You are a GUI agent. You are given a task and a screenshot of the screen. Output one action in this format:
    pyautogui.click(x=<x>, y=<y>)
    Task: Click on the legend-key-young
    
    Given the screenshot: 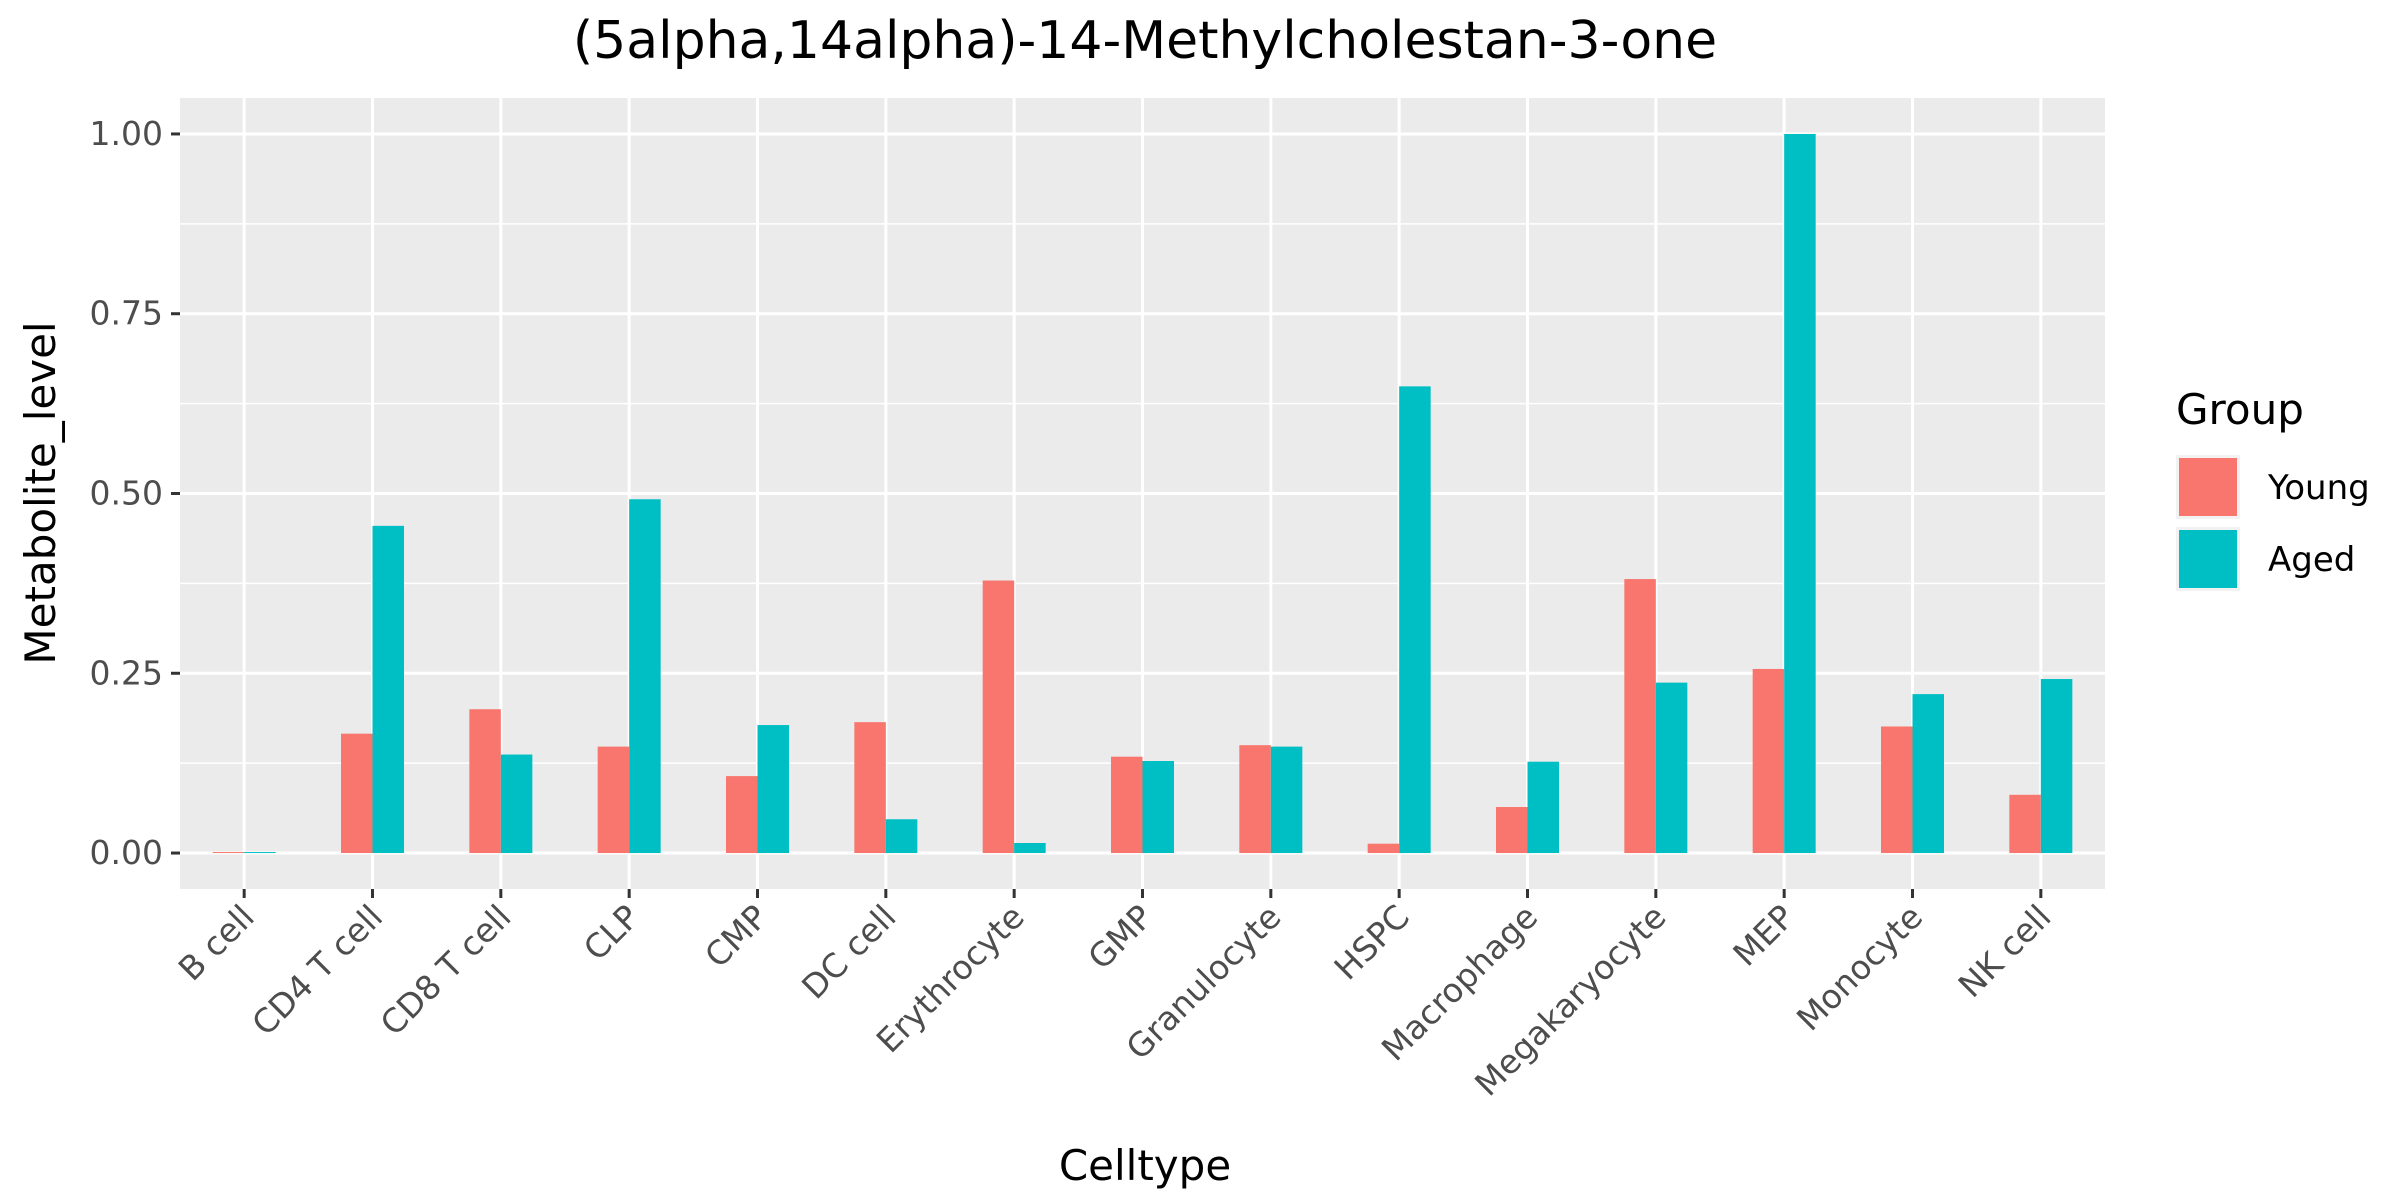 What is the action you would take?
    pyautogui.click(x=2208, y=487)
    